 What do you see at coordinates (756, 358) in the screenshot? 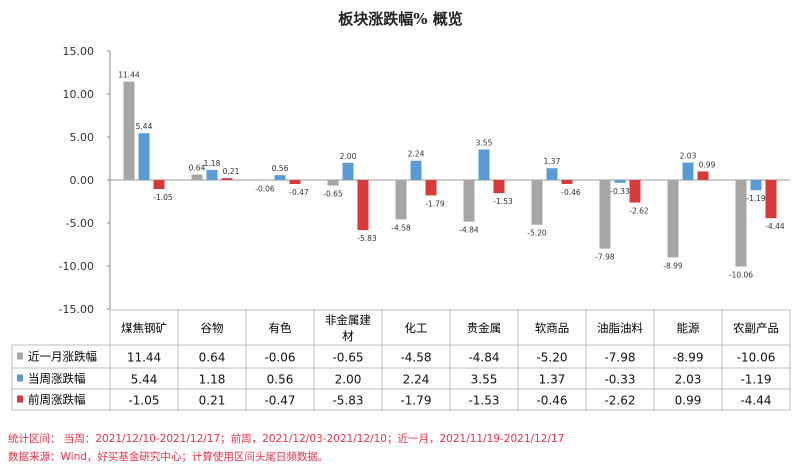
I see `table-cell: -10.06` at bounding box center [756, 358].